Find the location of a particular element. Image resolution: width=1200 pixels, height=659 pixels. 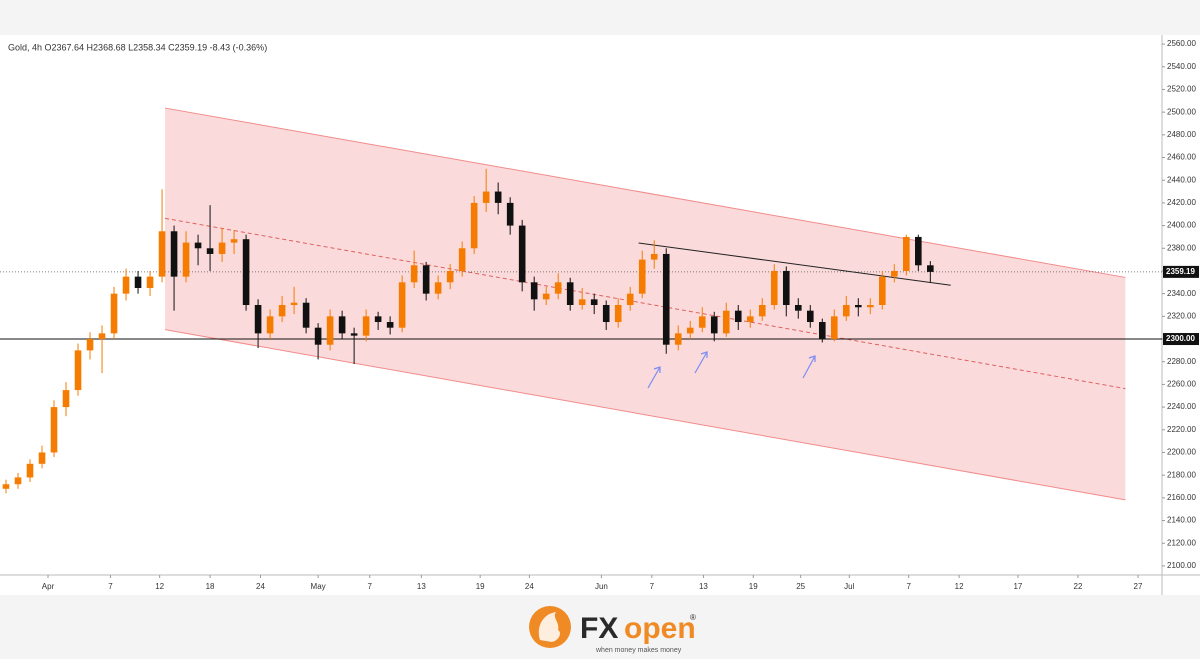

y-tick-label: 2260.00 is located at coordinates (1181, 384).